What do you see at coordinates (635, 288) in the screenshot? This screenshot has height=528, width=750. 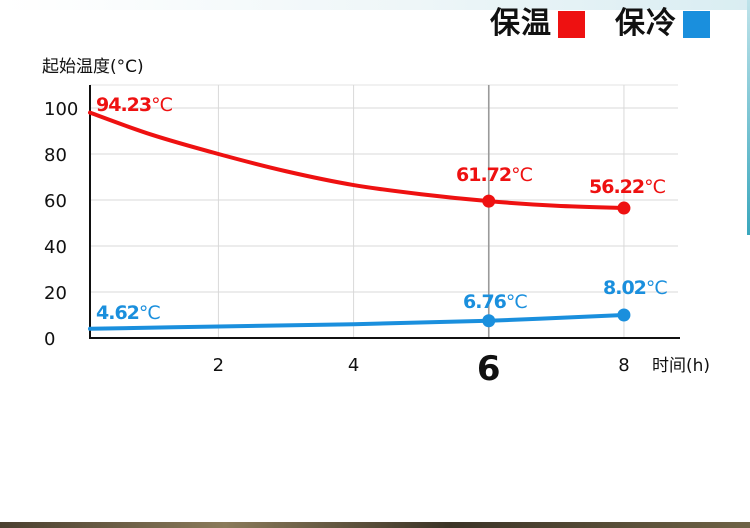 I see `data-label: 8.02°C` at bounding box center [635, 288].